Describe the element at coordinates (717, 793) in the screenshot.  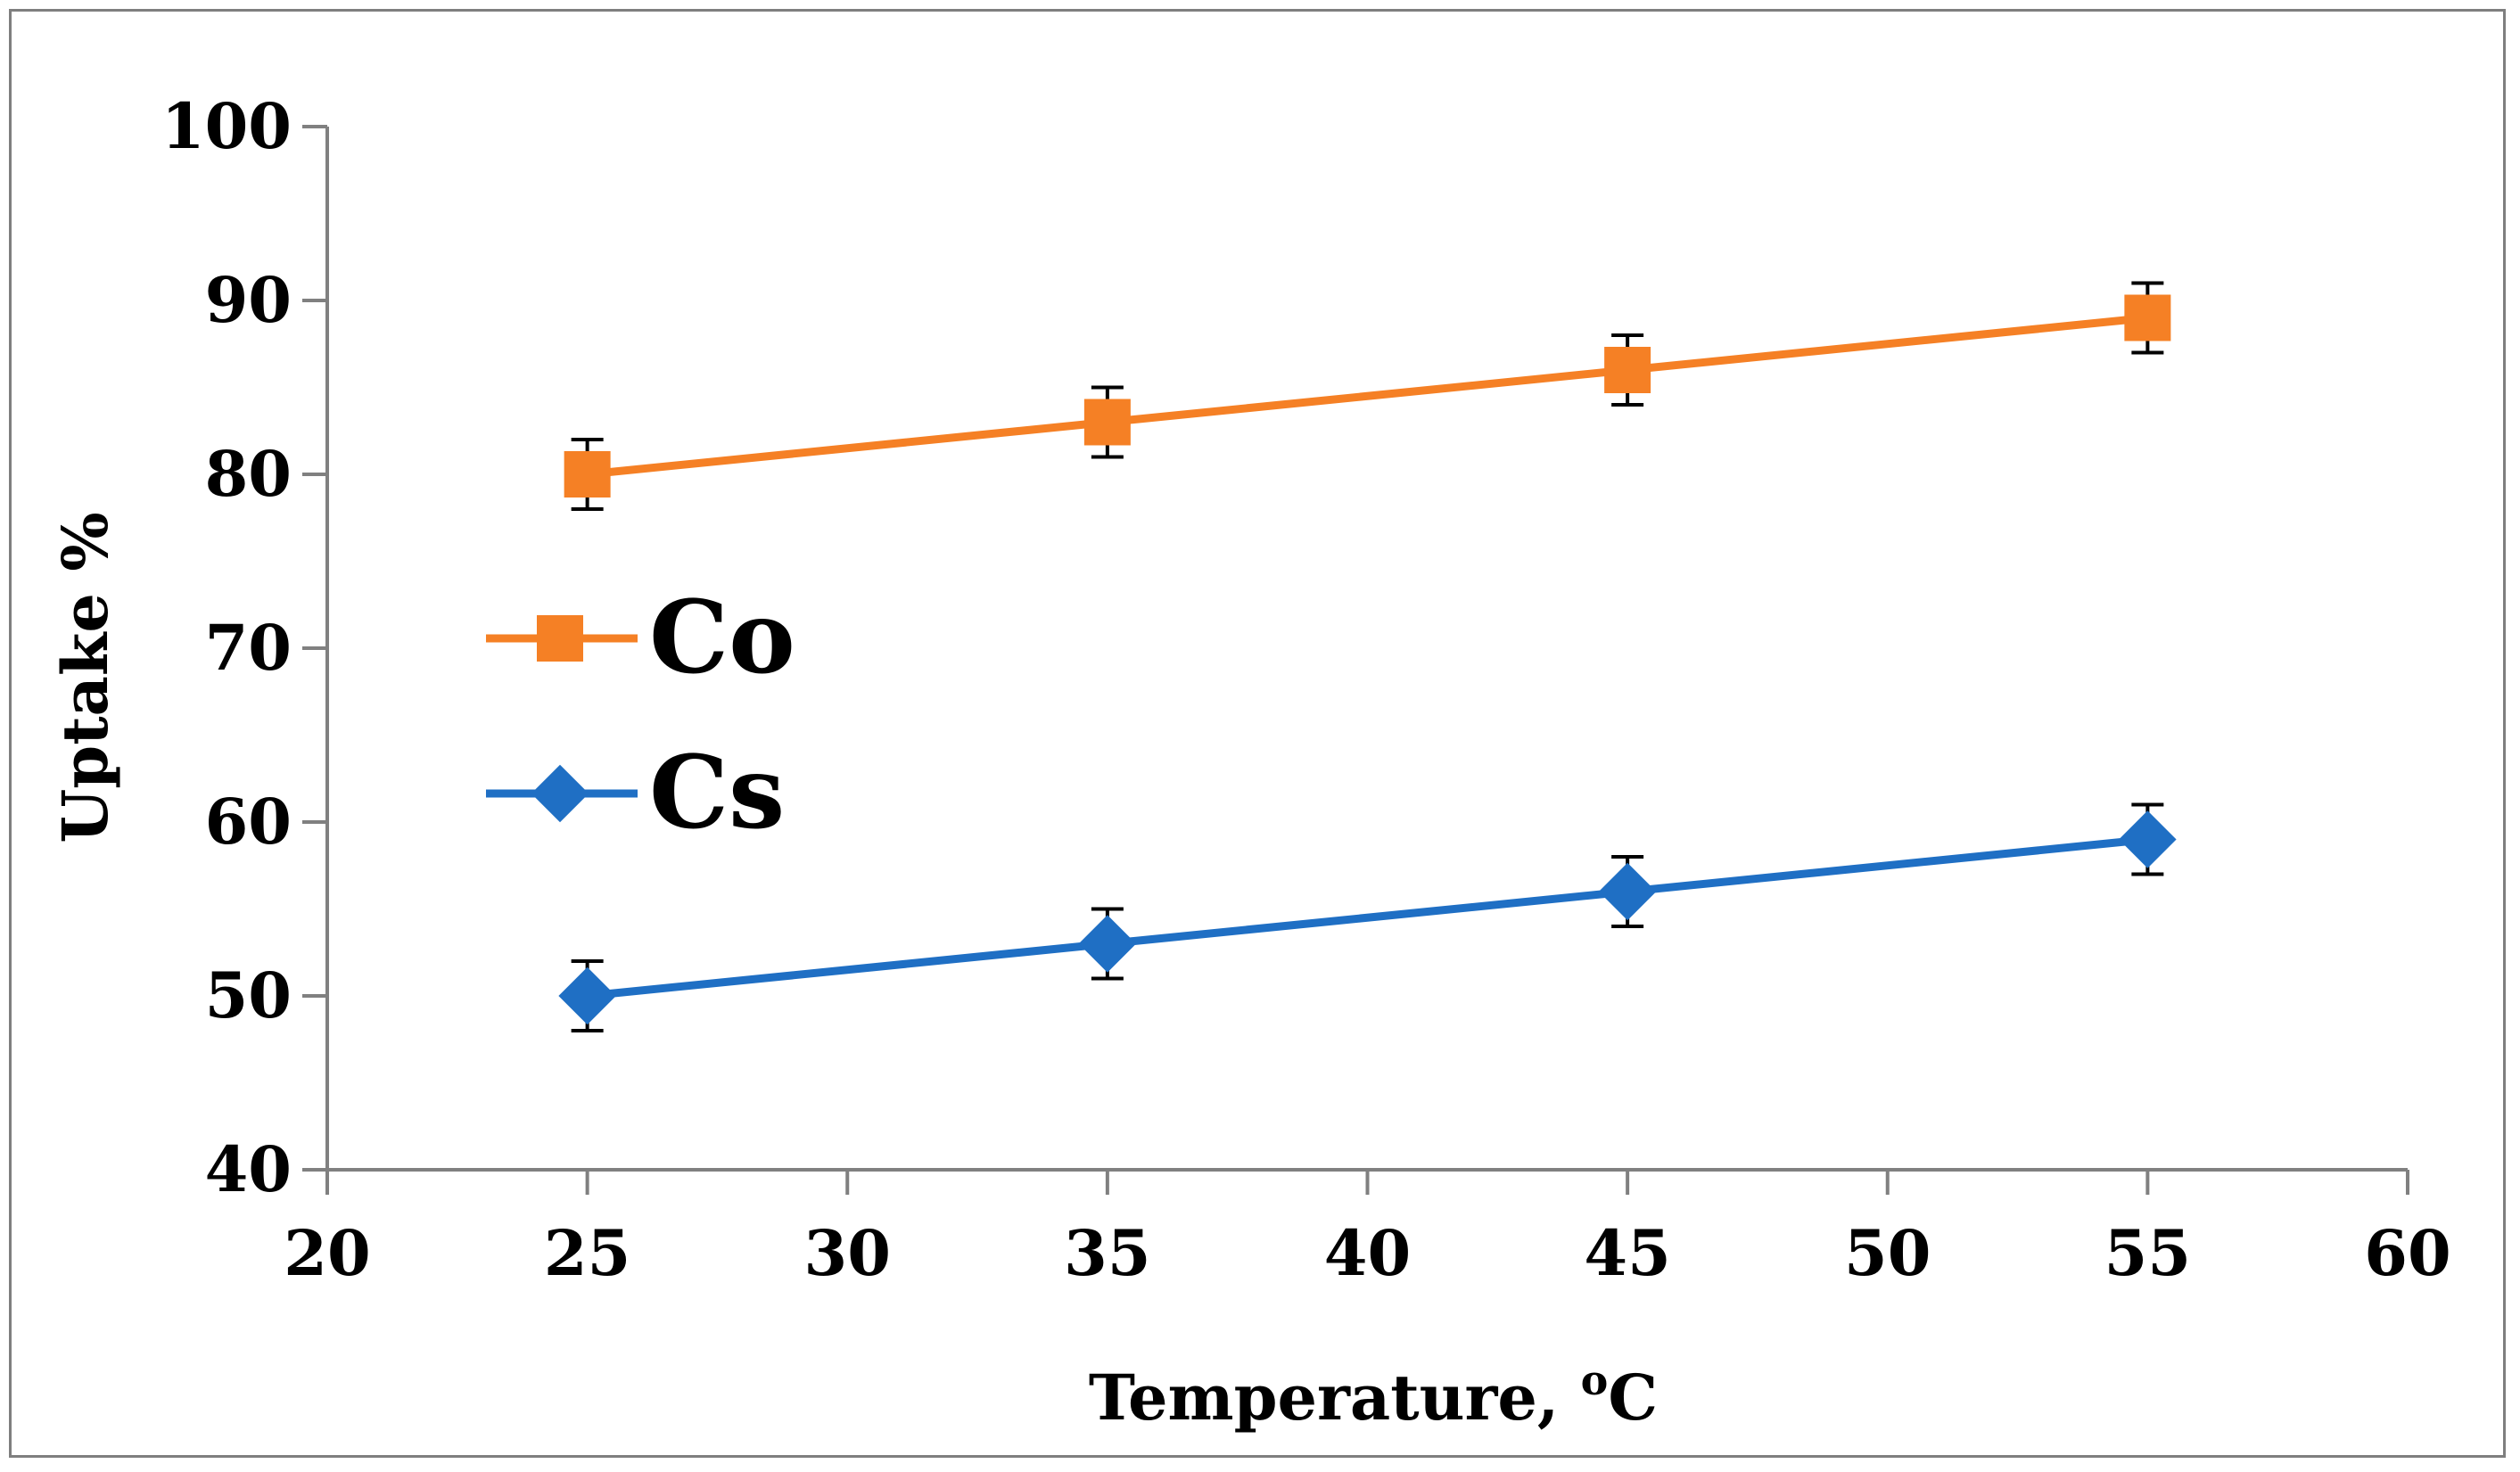
I see `legend-label: Cs` at that location.